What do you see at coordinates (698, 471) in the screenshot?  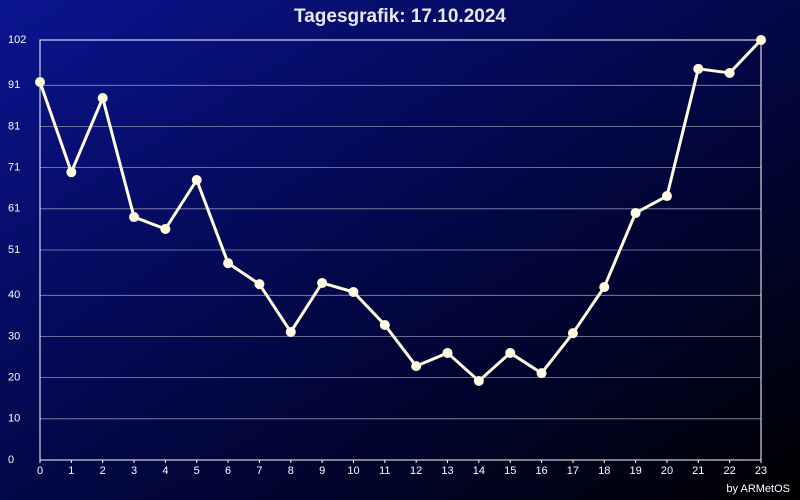 I see `x-tick-label: 21` at bounding box center [698, 471].